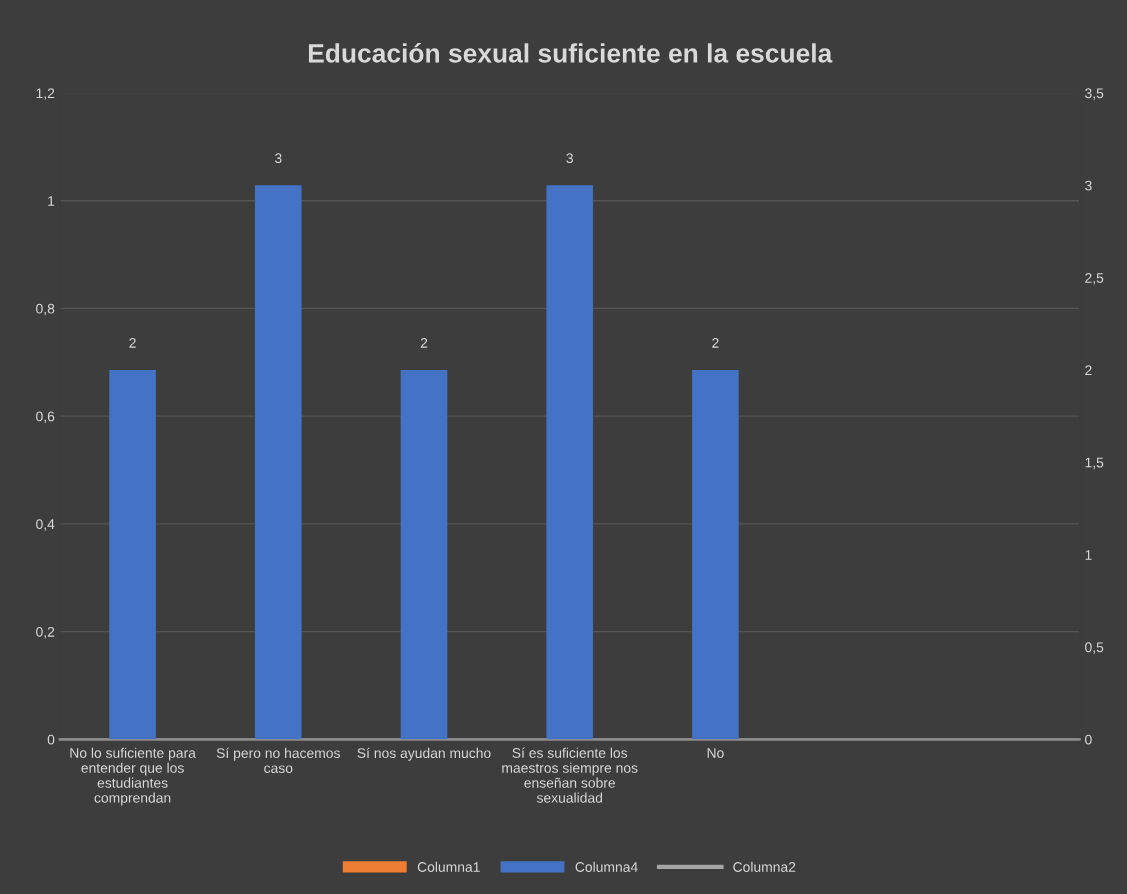  Describe the element at coordinates (51, 739) in the screenshot. I see `y-tick-label: 0` at that location.